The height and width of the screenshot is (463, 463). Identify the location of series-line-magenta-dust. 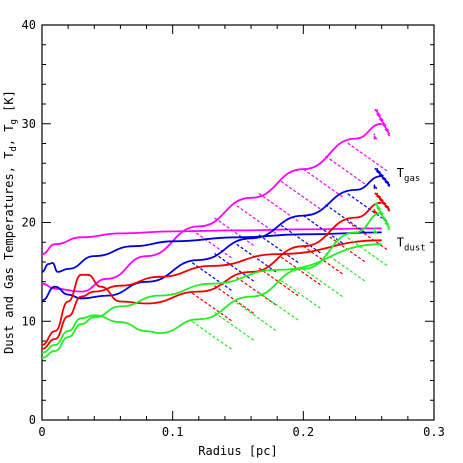
(211, 241).